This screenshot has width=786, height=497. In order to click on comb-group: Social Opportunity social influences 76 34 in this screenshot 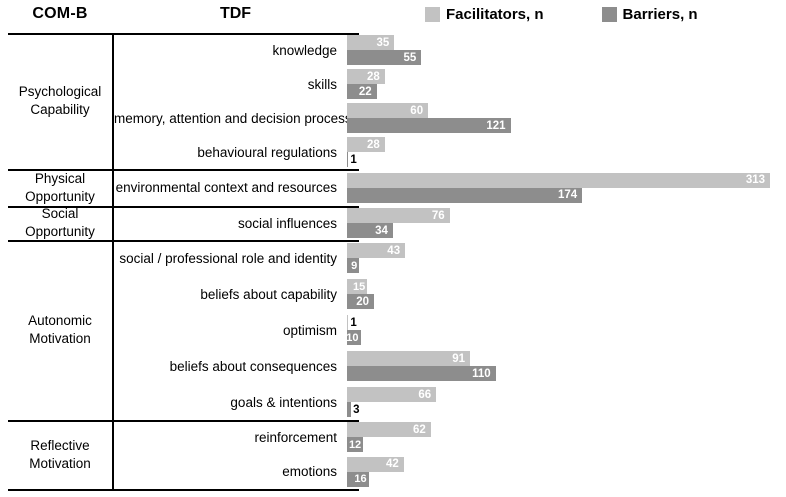, I will do `click(393, 223)`.